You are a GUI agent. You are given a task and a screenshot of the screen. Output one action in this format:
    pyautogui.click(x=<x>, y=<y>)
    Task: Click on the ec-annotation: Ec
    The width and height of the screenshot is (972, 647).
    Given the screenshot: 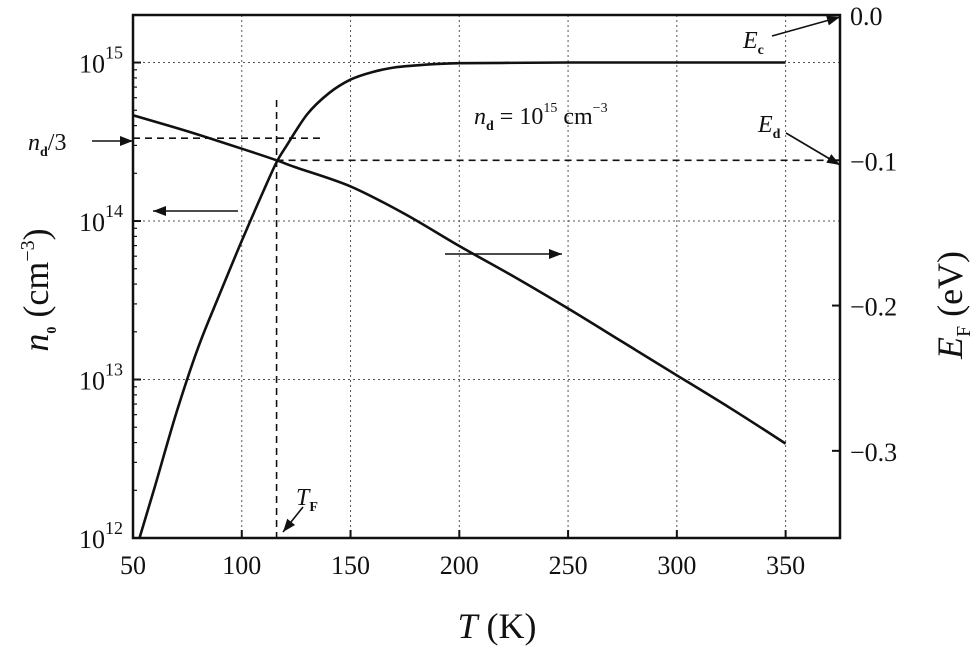 What is the action you would take?
    pyautogui.click(x=753, y=43)
    